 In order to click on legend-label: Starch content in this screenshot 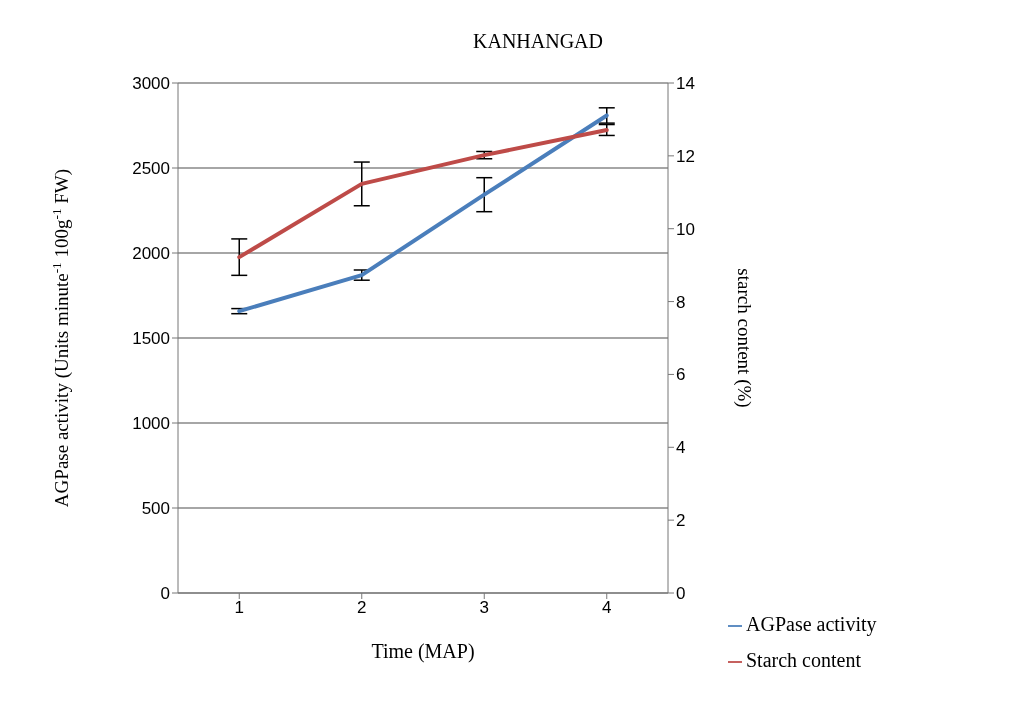, I will do `click(803, 660)`.